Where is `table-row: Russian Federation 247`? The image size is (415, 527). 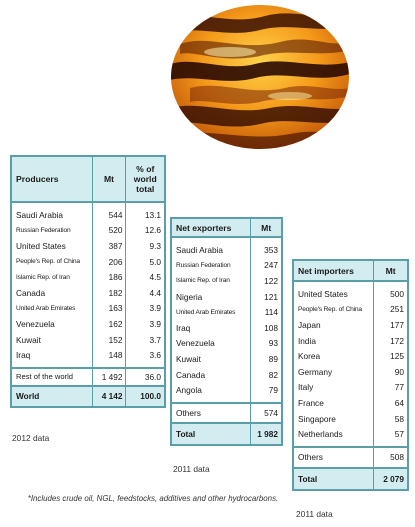 table-row: Russian Federation 247 is located at coordinates (226, 265).